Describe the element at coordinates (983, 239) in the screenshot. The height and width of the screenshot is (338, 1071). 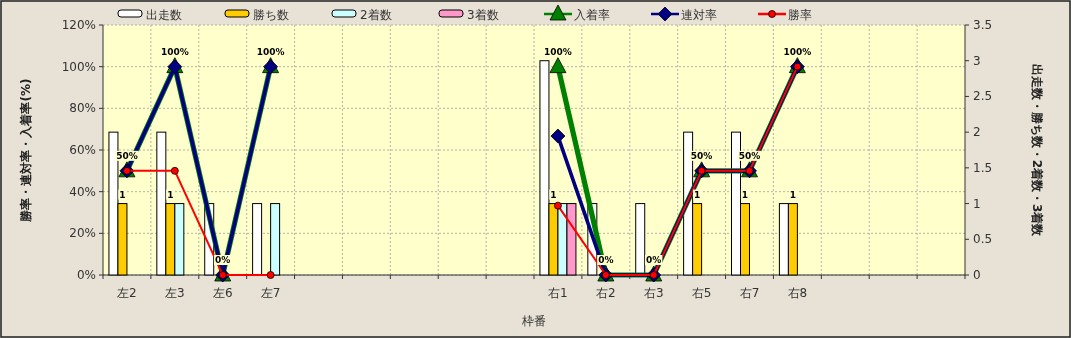
I see `y2-tick-label: 0.5` at that location.